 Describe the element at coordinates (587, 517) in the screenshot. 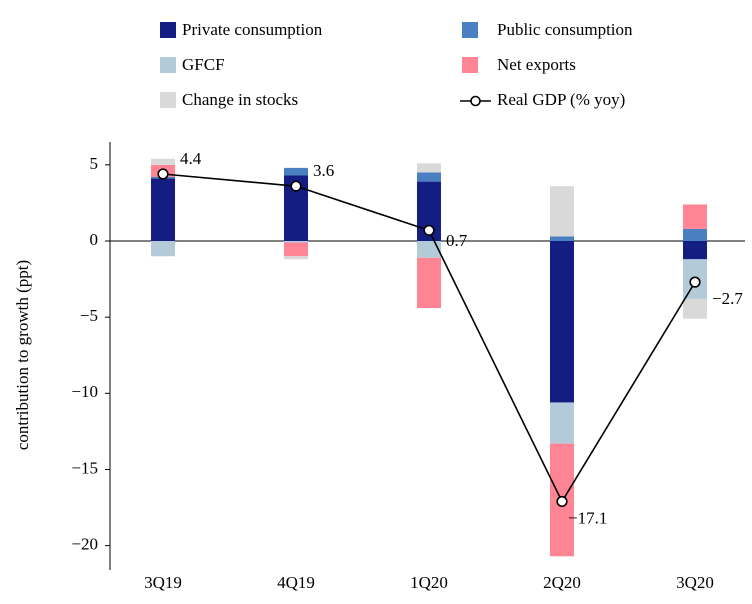

I see `data-label: −17.1` at that location.